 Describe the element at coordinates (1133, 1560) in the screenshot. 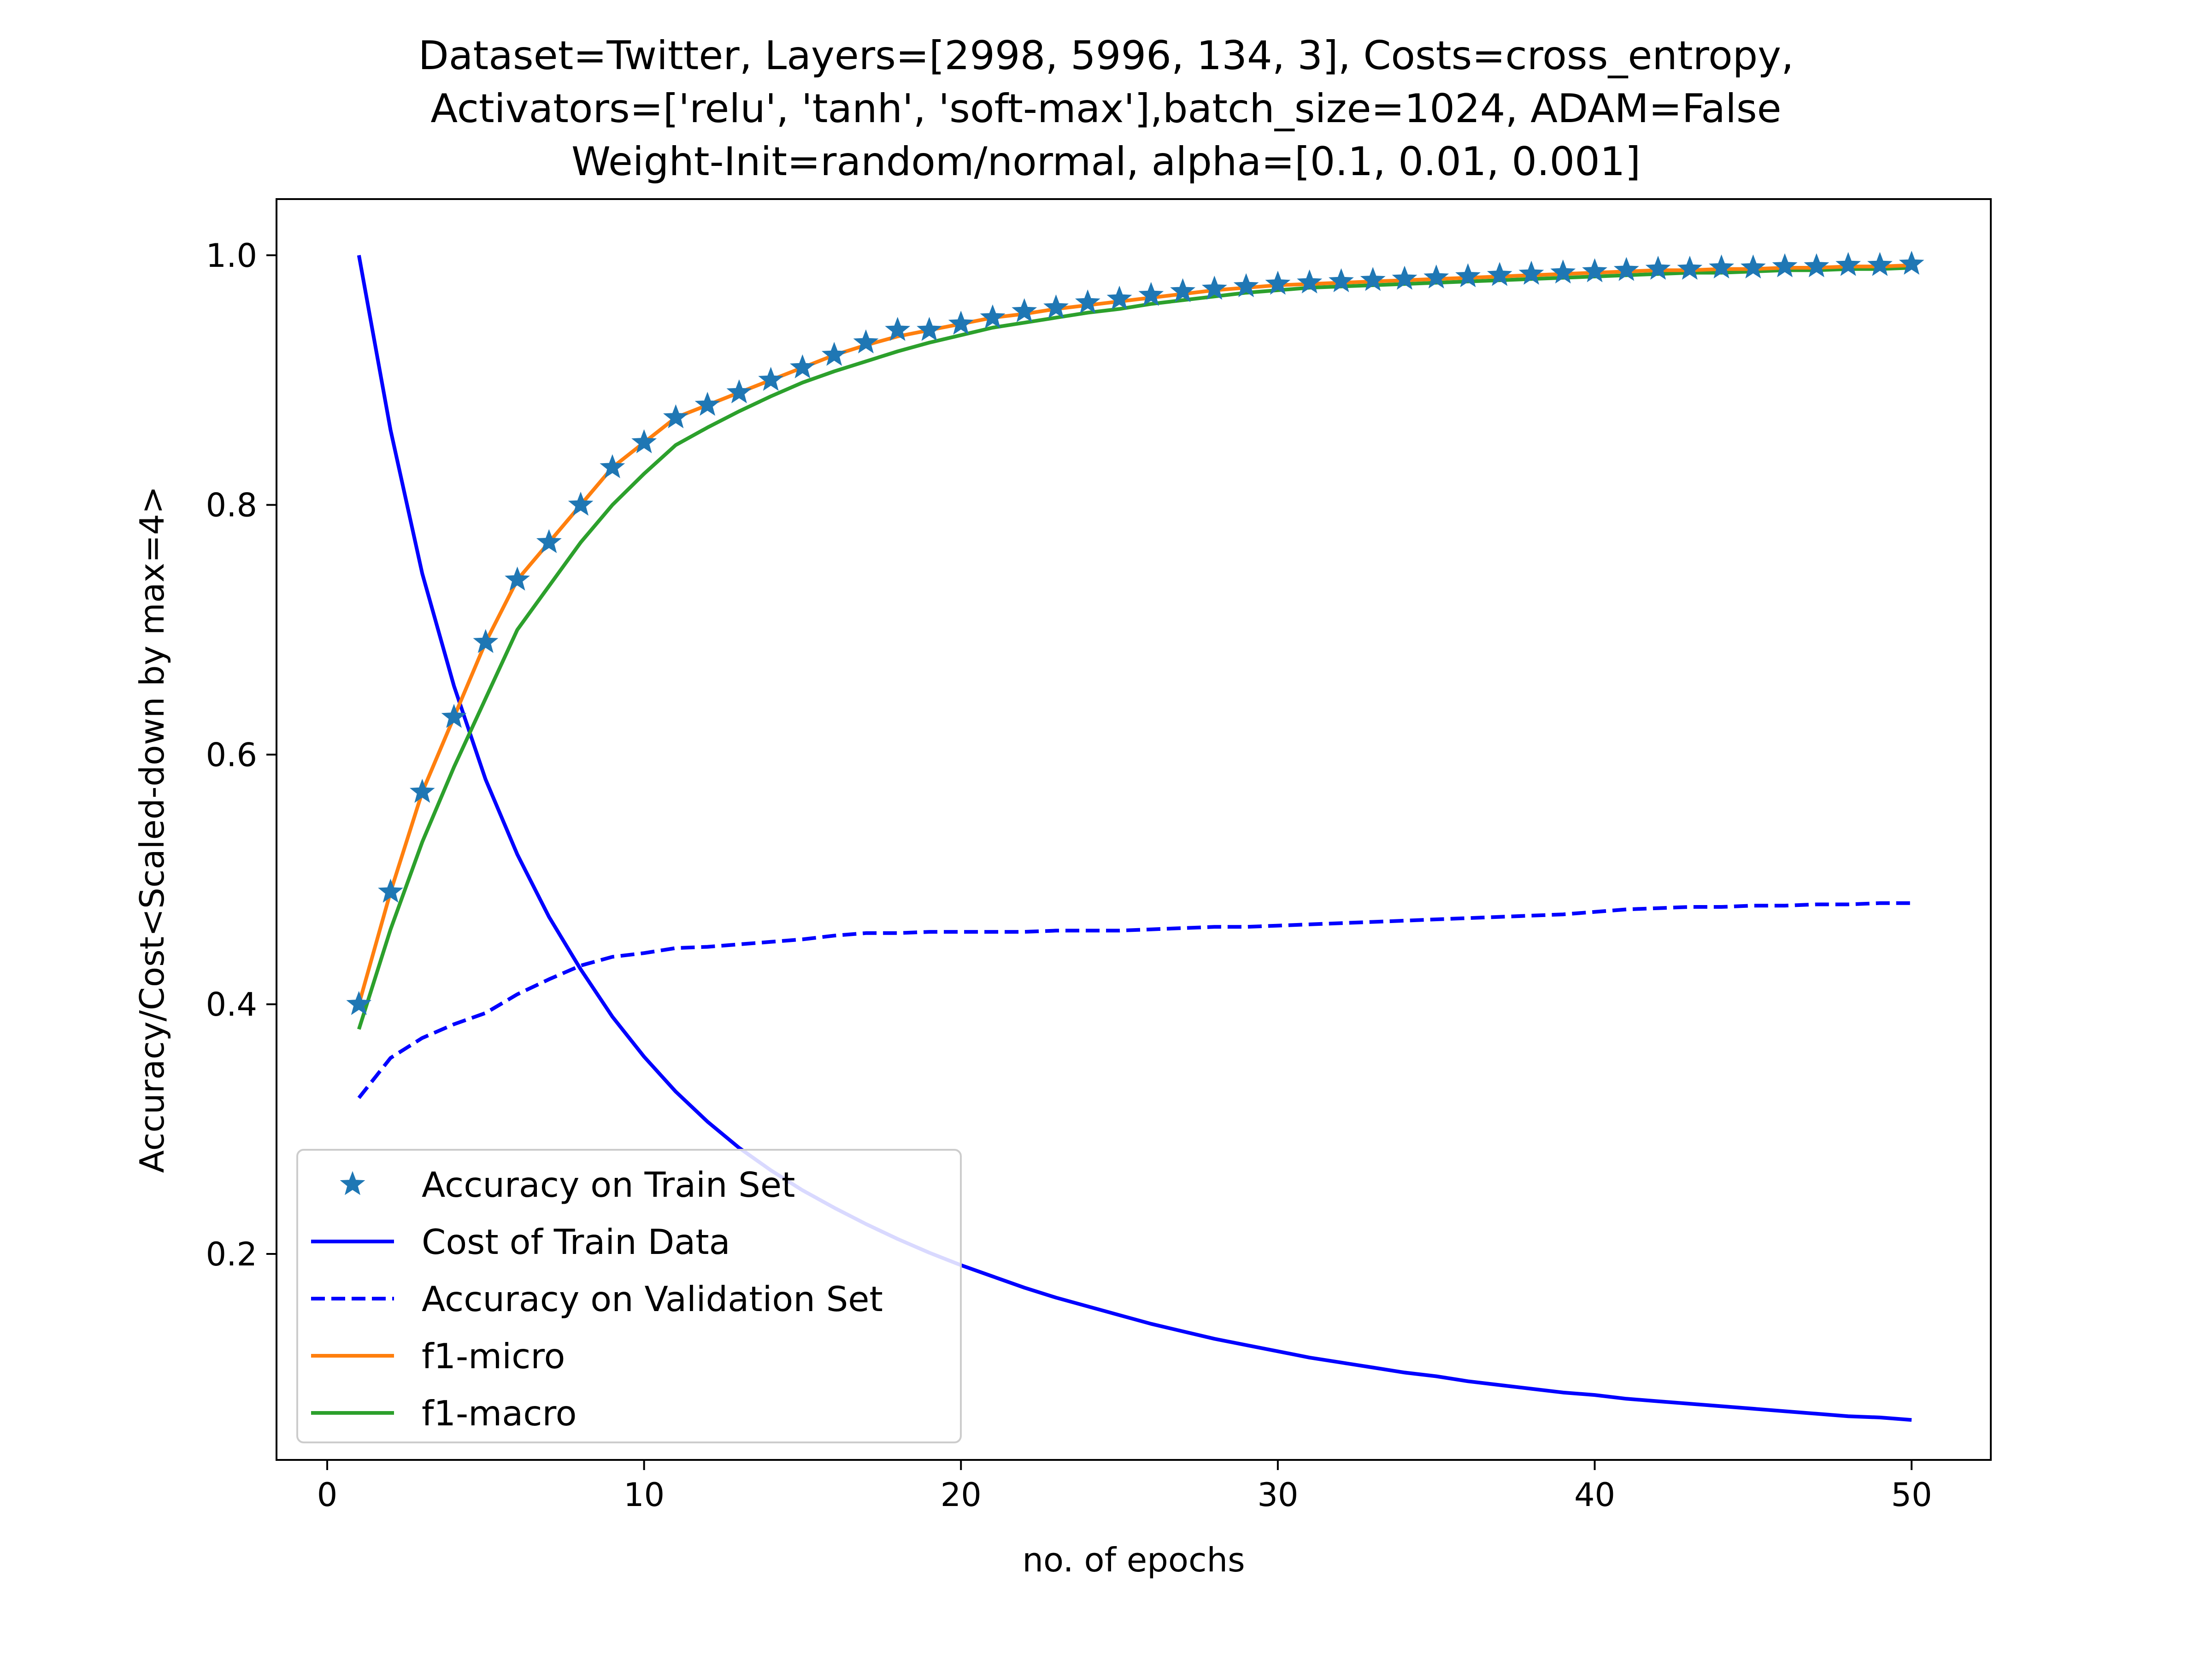

I see `x-axis-label: no. of epochs` at that location.